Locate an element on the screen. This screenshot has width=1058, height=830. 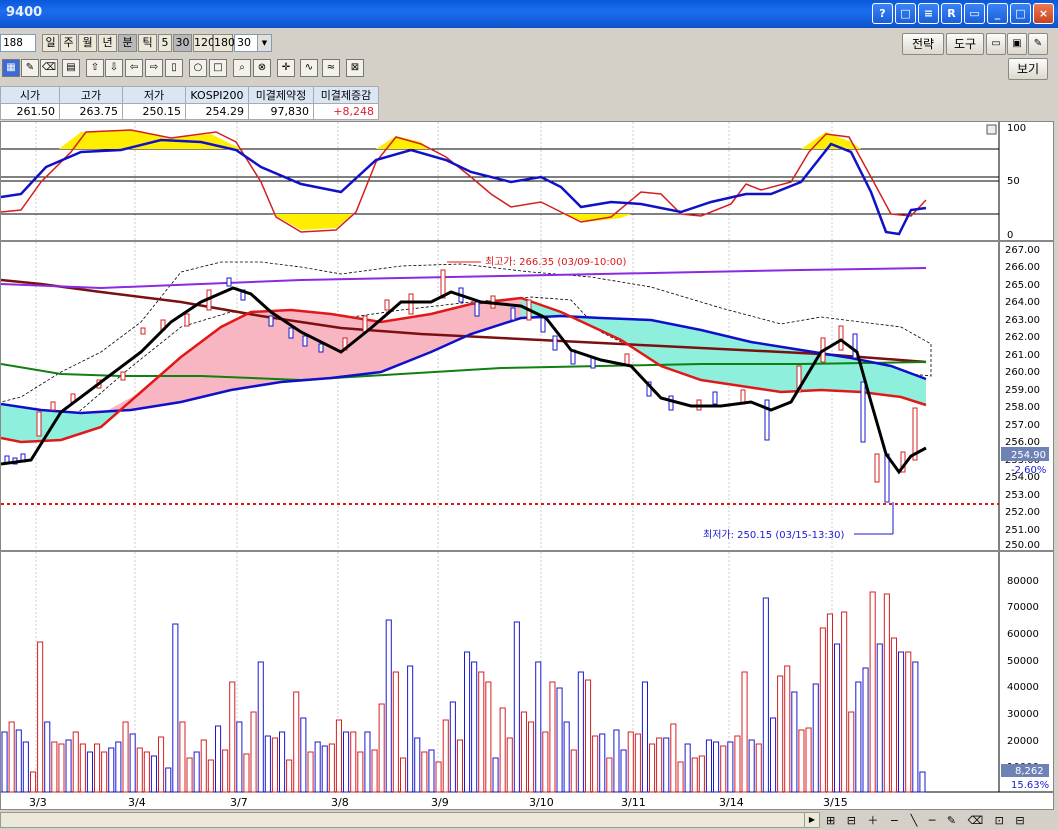
panel-expand-icon is located at coordinates (991, 129).